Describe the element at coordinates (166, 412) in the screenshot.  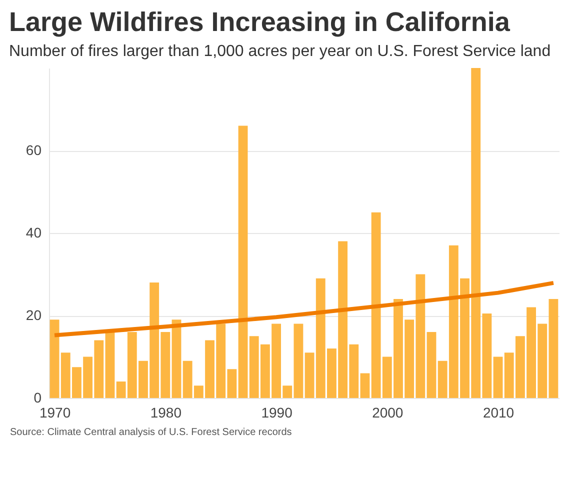
I see `x-tick-label: 1980` at that location.